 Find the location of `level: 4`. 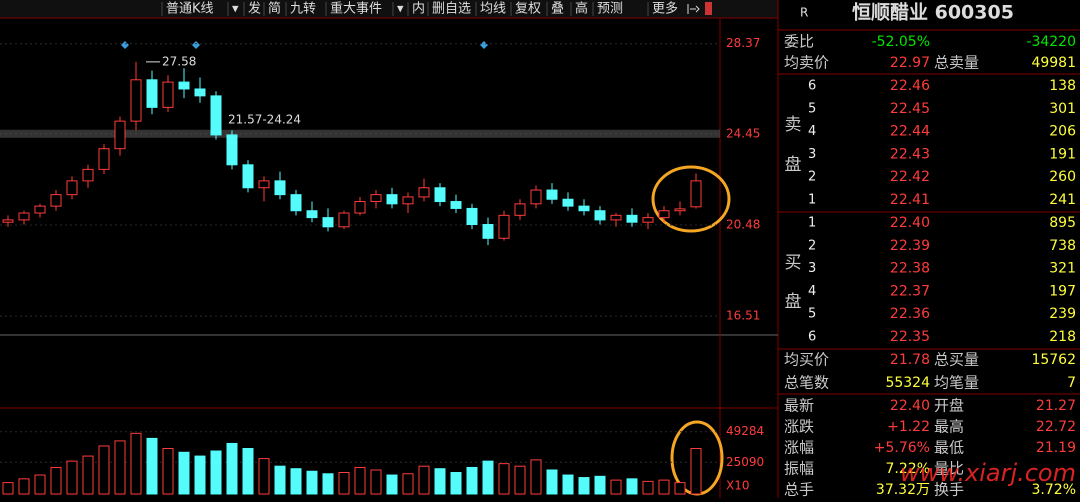

level: 4 is located at coordinates (812, 291).